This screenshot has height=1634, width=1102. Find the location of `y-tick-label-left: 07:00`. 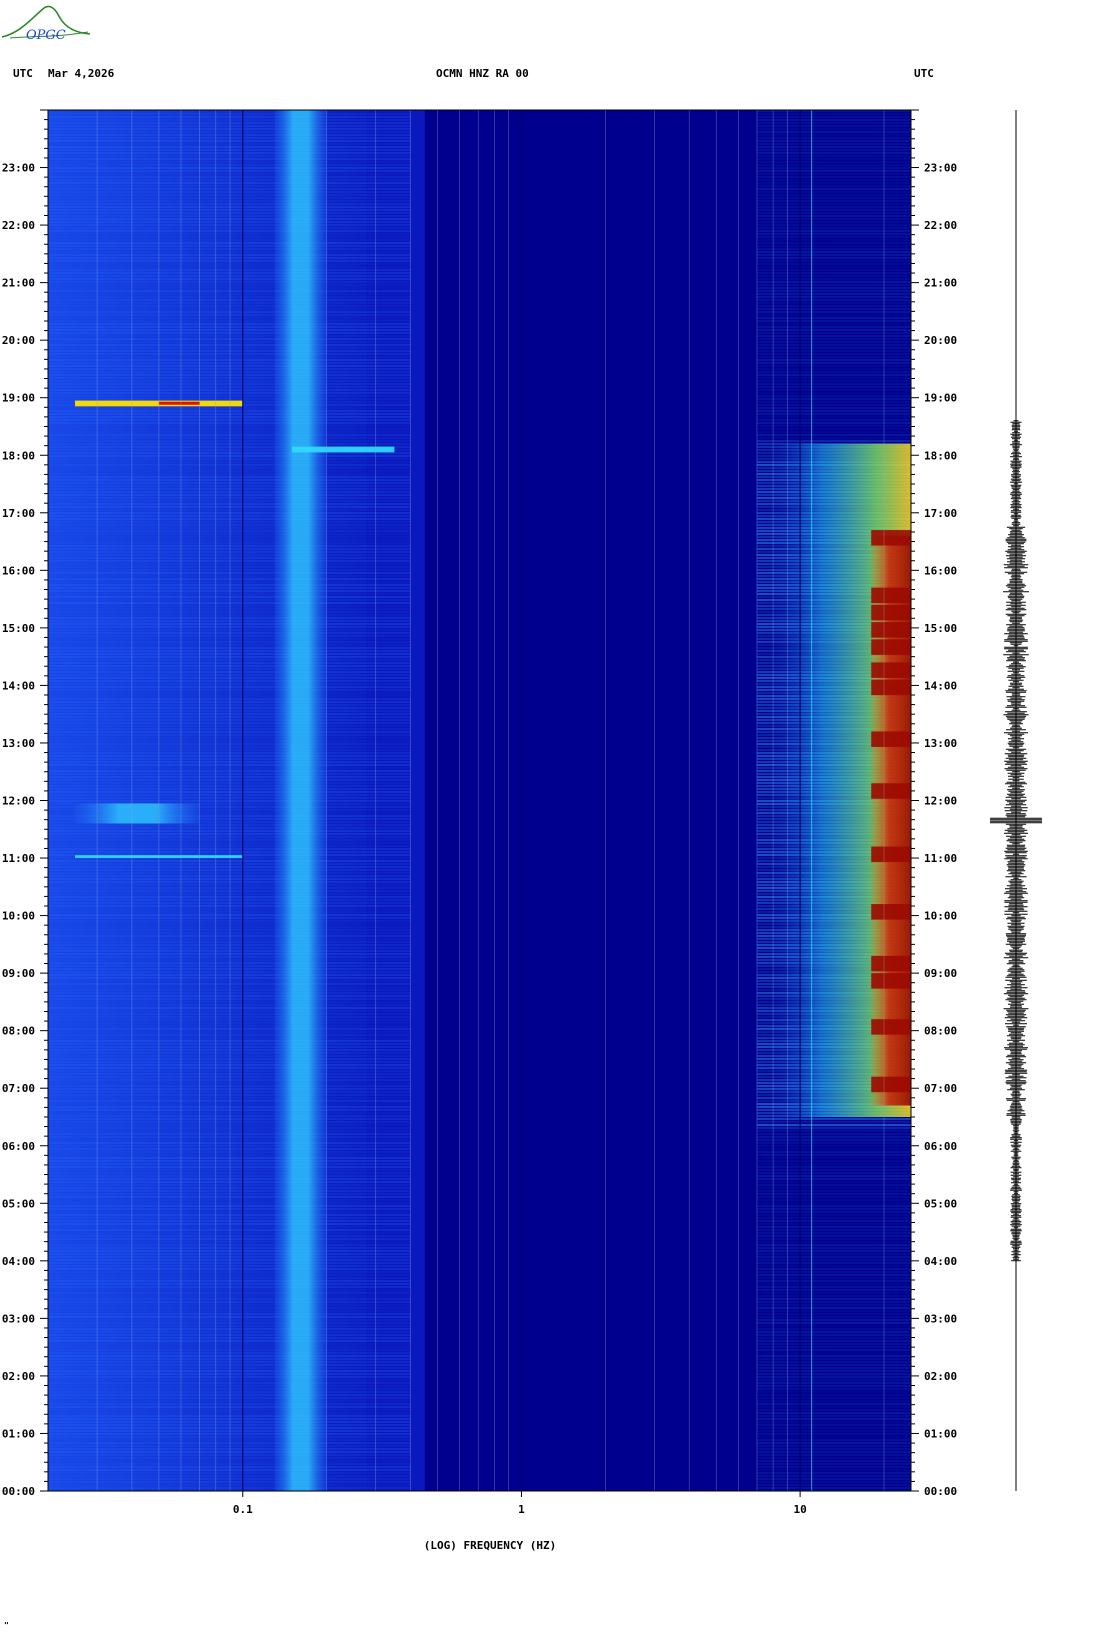

y-tick-label-left: 07:00 is located at coordinates (18, 1088).